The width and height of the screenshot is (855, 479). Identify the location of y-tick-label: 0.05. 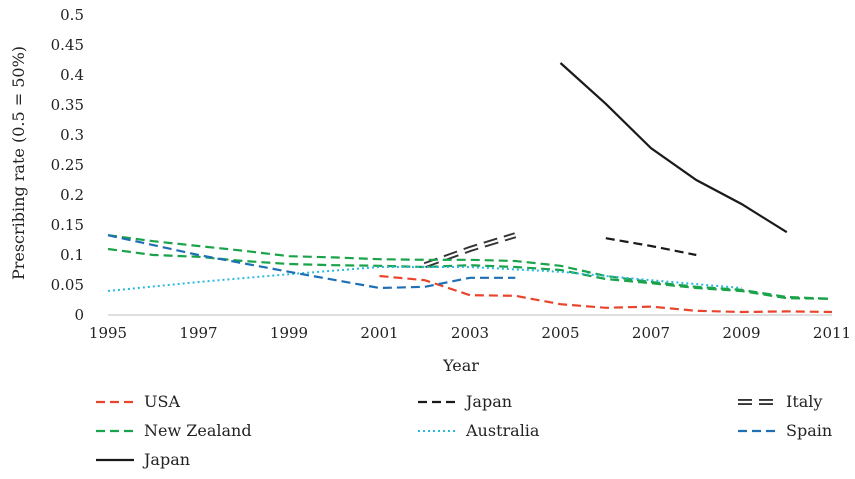
(67, 285).